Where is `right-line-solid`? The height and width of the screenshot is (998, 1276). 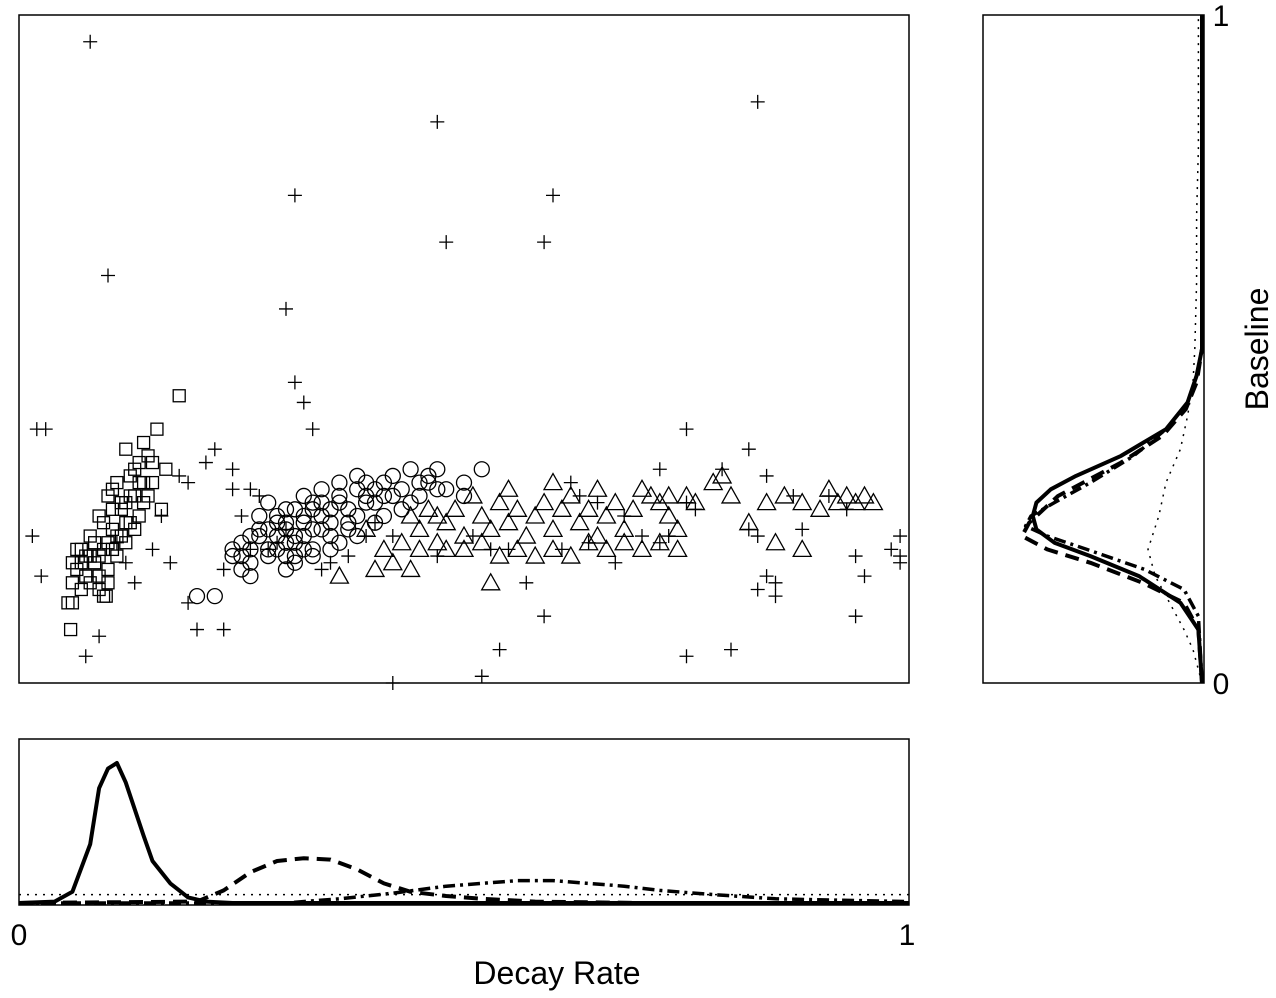
right-line-solid is located at coordinates (1117, 349).